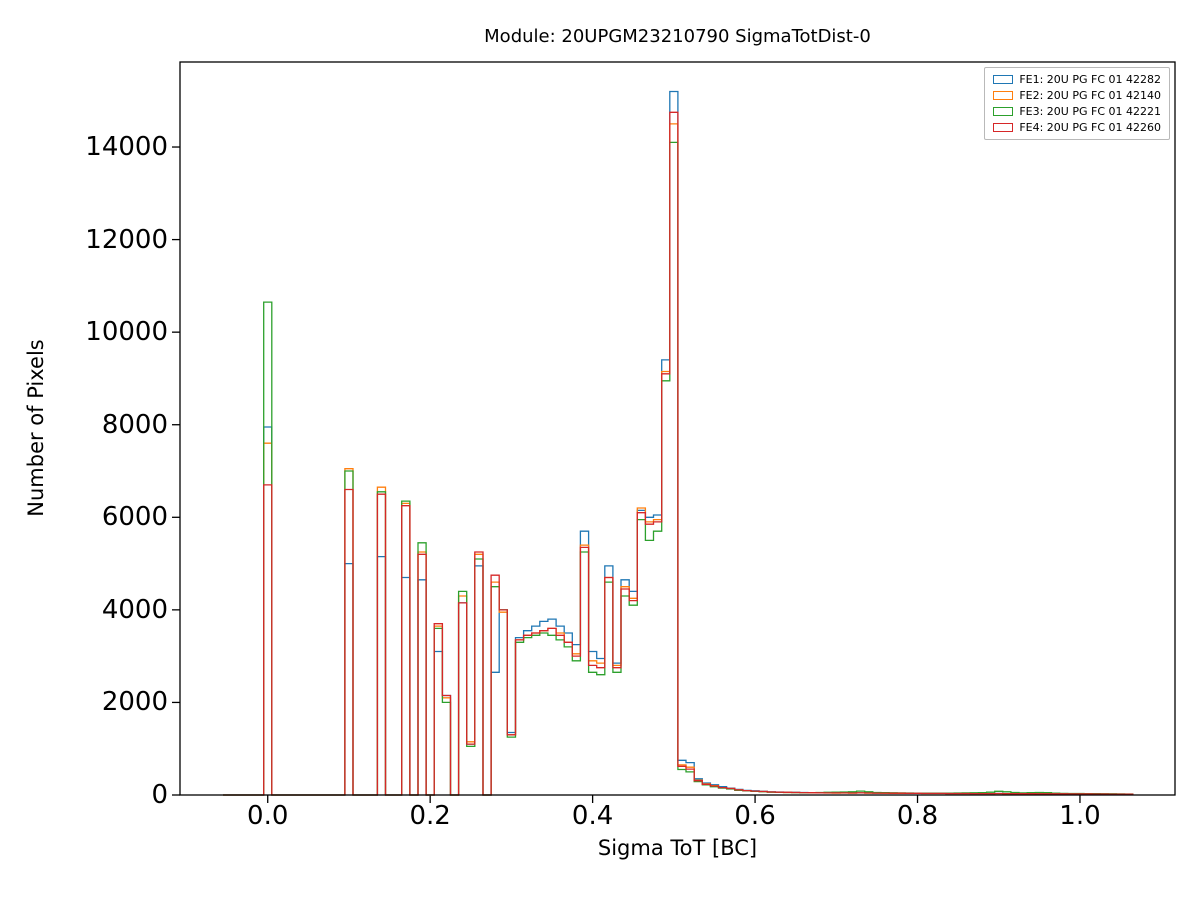  What do you see at coordinates (268, 816) in the screenshot?
I see `x-tick-label: 0.0` at bounding box center [268, 816].